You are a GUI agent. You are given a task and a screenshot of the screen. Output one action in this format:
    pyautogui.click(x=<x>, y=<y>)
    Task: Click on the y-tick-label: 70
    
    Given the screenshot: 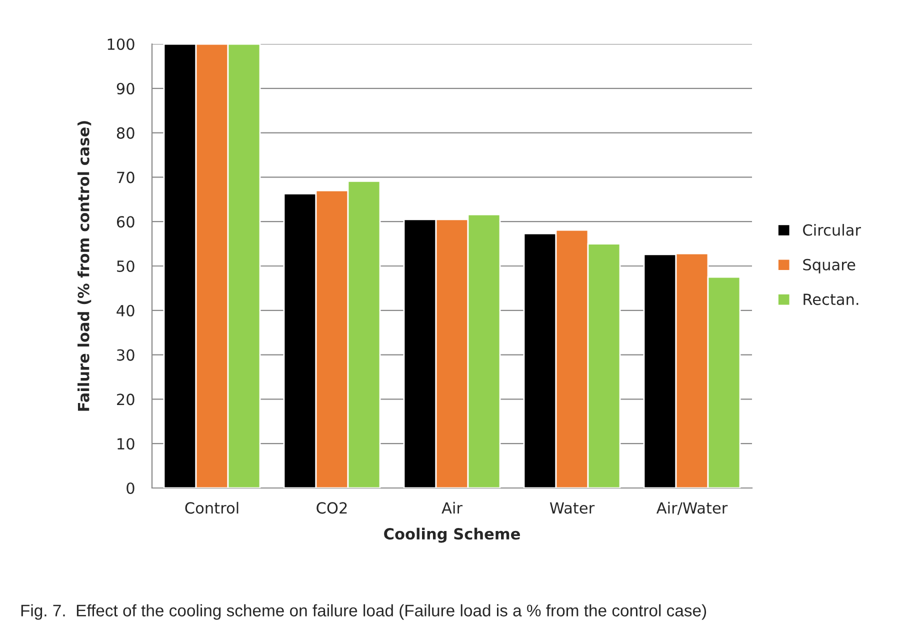 What is the action you would take?
    pyautogui.click(x=125, y=178)
    